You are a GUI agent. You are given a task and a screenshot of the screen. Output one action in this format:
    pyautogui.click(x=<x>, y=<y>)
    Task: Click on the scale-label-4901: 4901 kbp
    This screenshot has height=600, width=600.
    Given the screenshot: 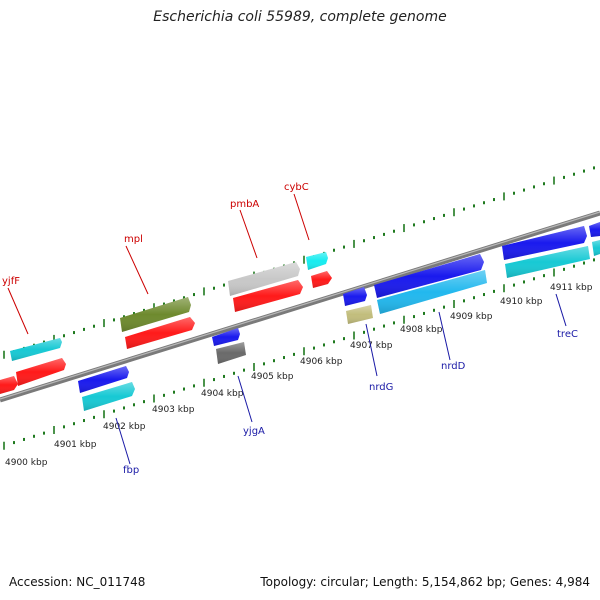 What is the action you would take?
    pyautogui.click(x=75, y=445)
    